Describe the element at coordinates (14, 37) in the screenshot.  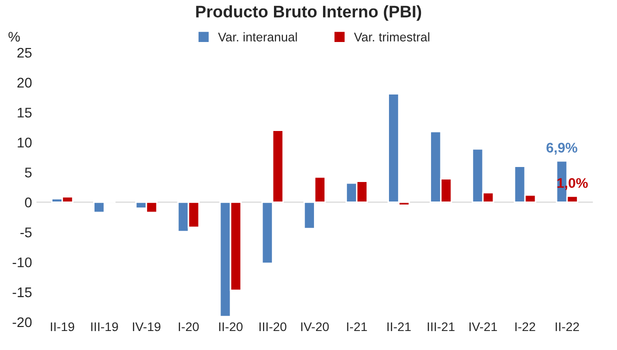
I see `y-axis-title: %` at that location.